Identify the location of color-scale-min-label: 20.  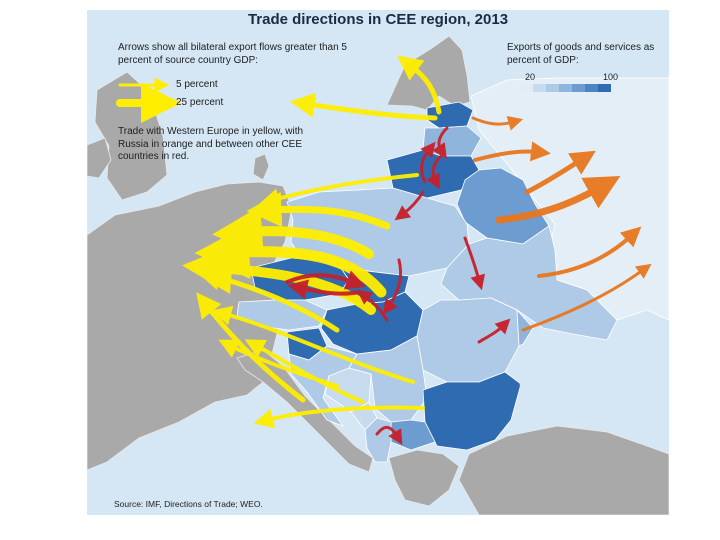
(530, 77).